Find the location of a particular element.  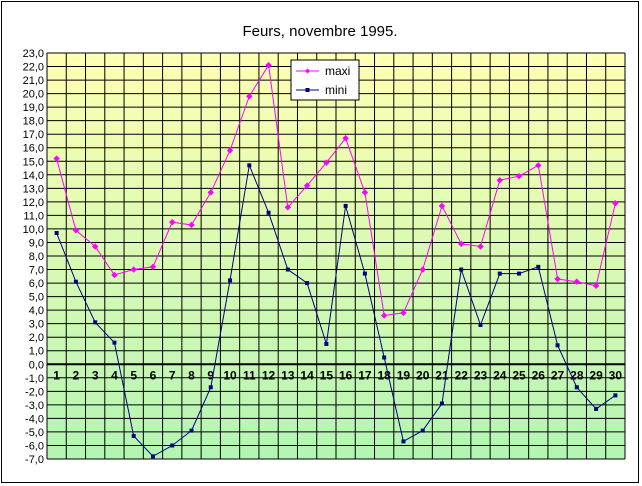

x-tick-label: 15 is located at coordinates (327, 375).